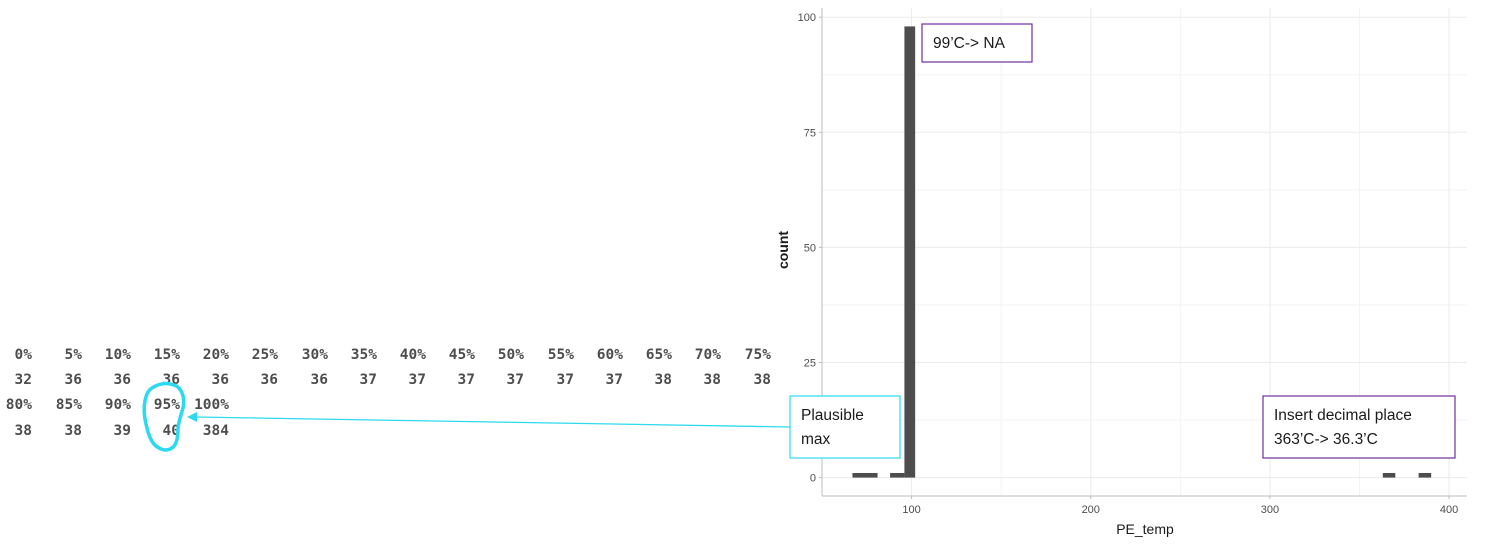 This screenshot has width=1492, height=552. Describe the element at coordinates (167, 355) in the screenshot. I see `quantile-label: 15%` at that location.